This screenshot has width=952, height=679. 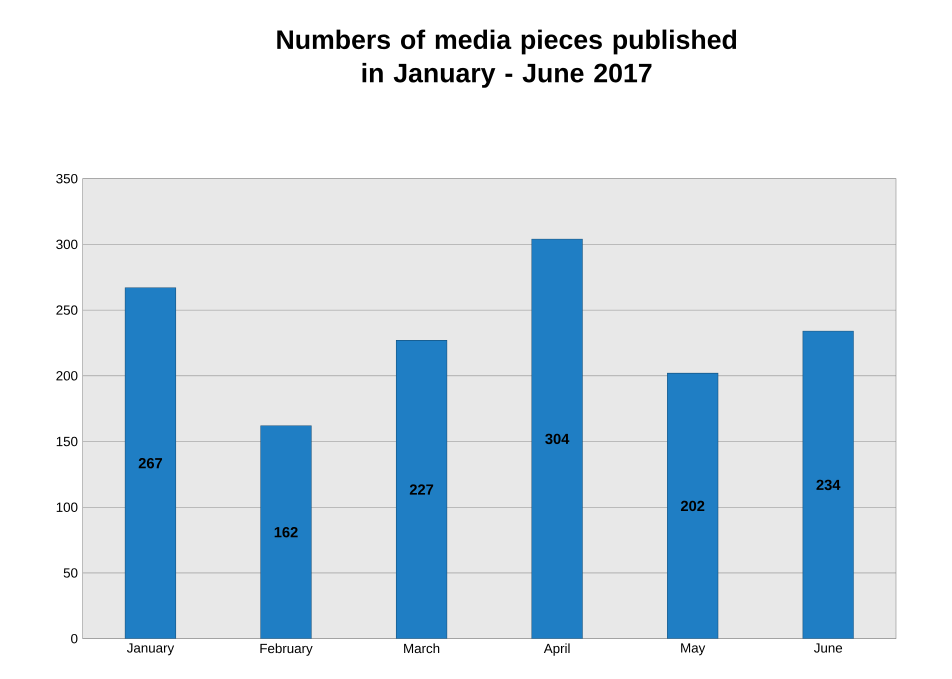 What do you see at coordinates (828, 648) in the screenshot?
I see `x-tick-label: June` at bounding box center [828, 648].